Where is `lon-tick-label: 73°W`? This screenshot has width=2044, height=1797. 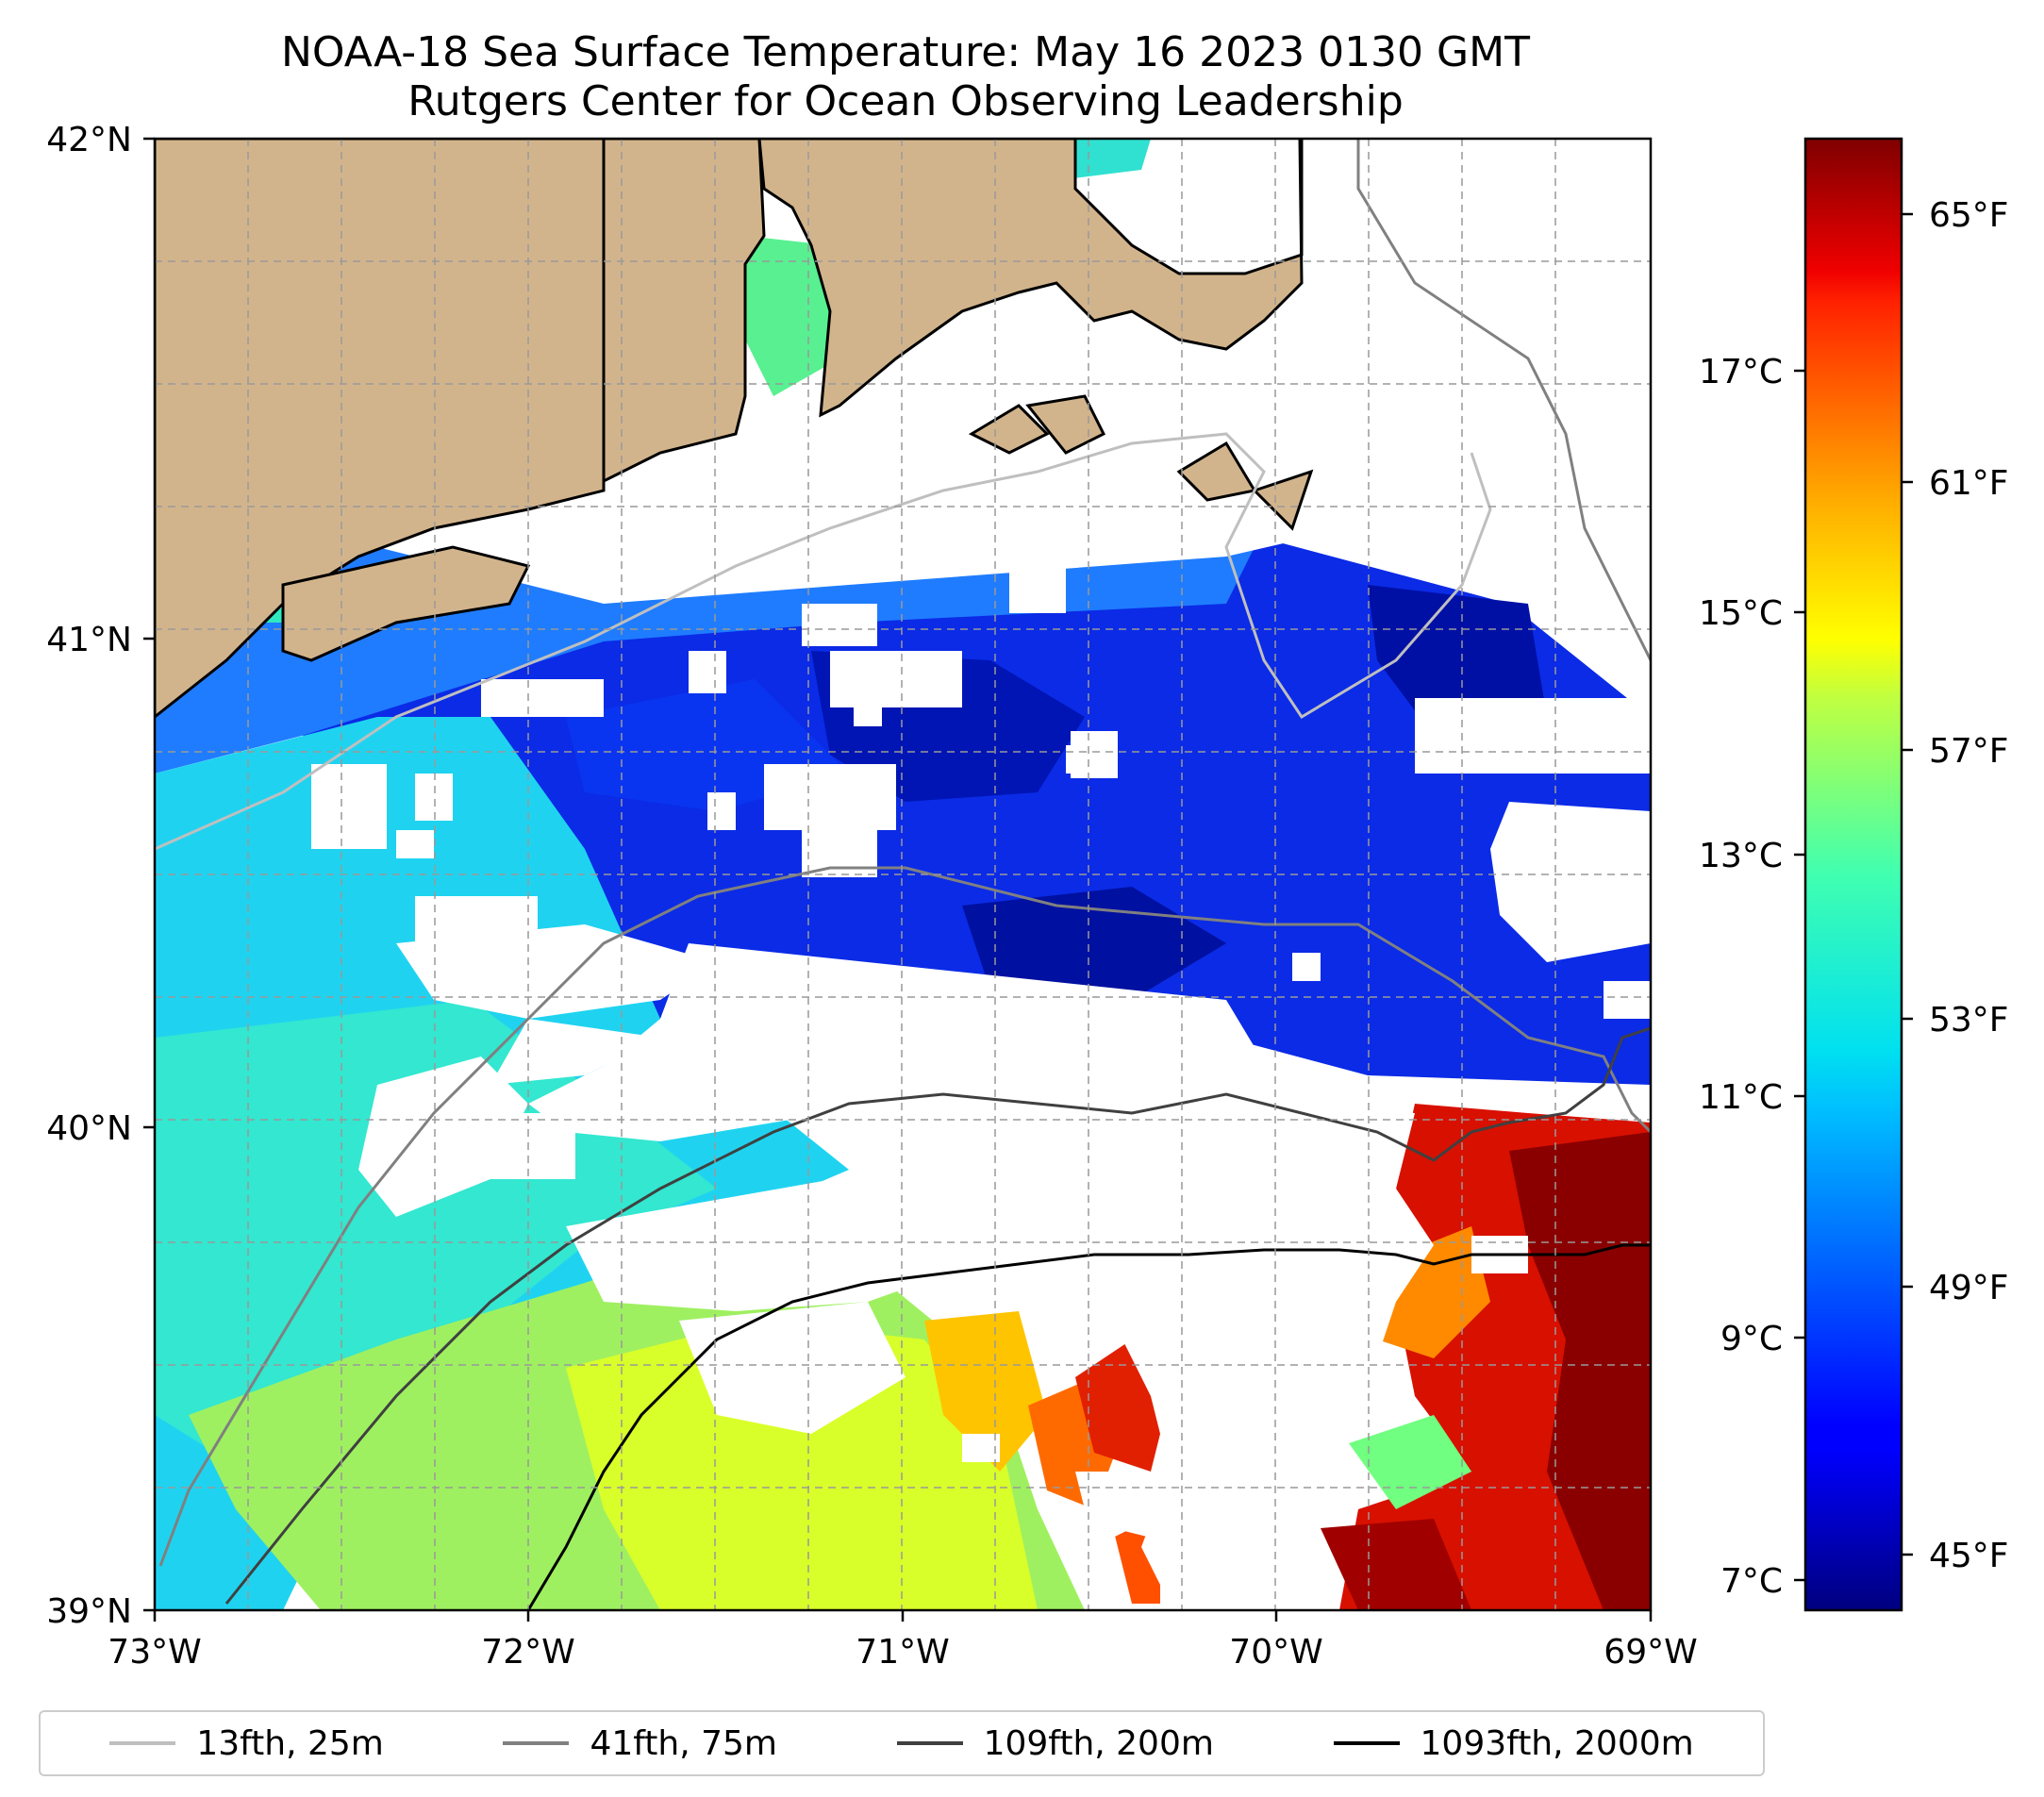
lon-tick-label: 73°W is located at coordinates (155, 1652).